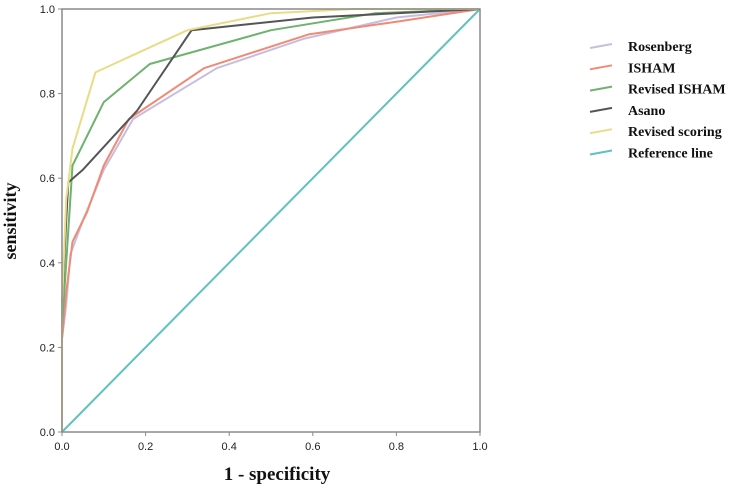 This screenshot has height=492, width=750. What do you see at coordinates (277, 474) in the screenshot?
I see `x-axis-title: 1 - specificity` at bounding box center [277, 474].